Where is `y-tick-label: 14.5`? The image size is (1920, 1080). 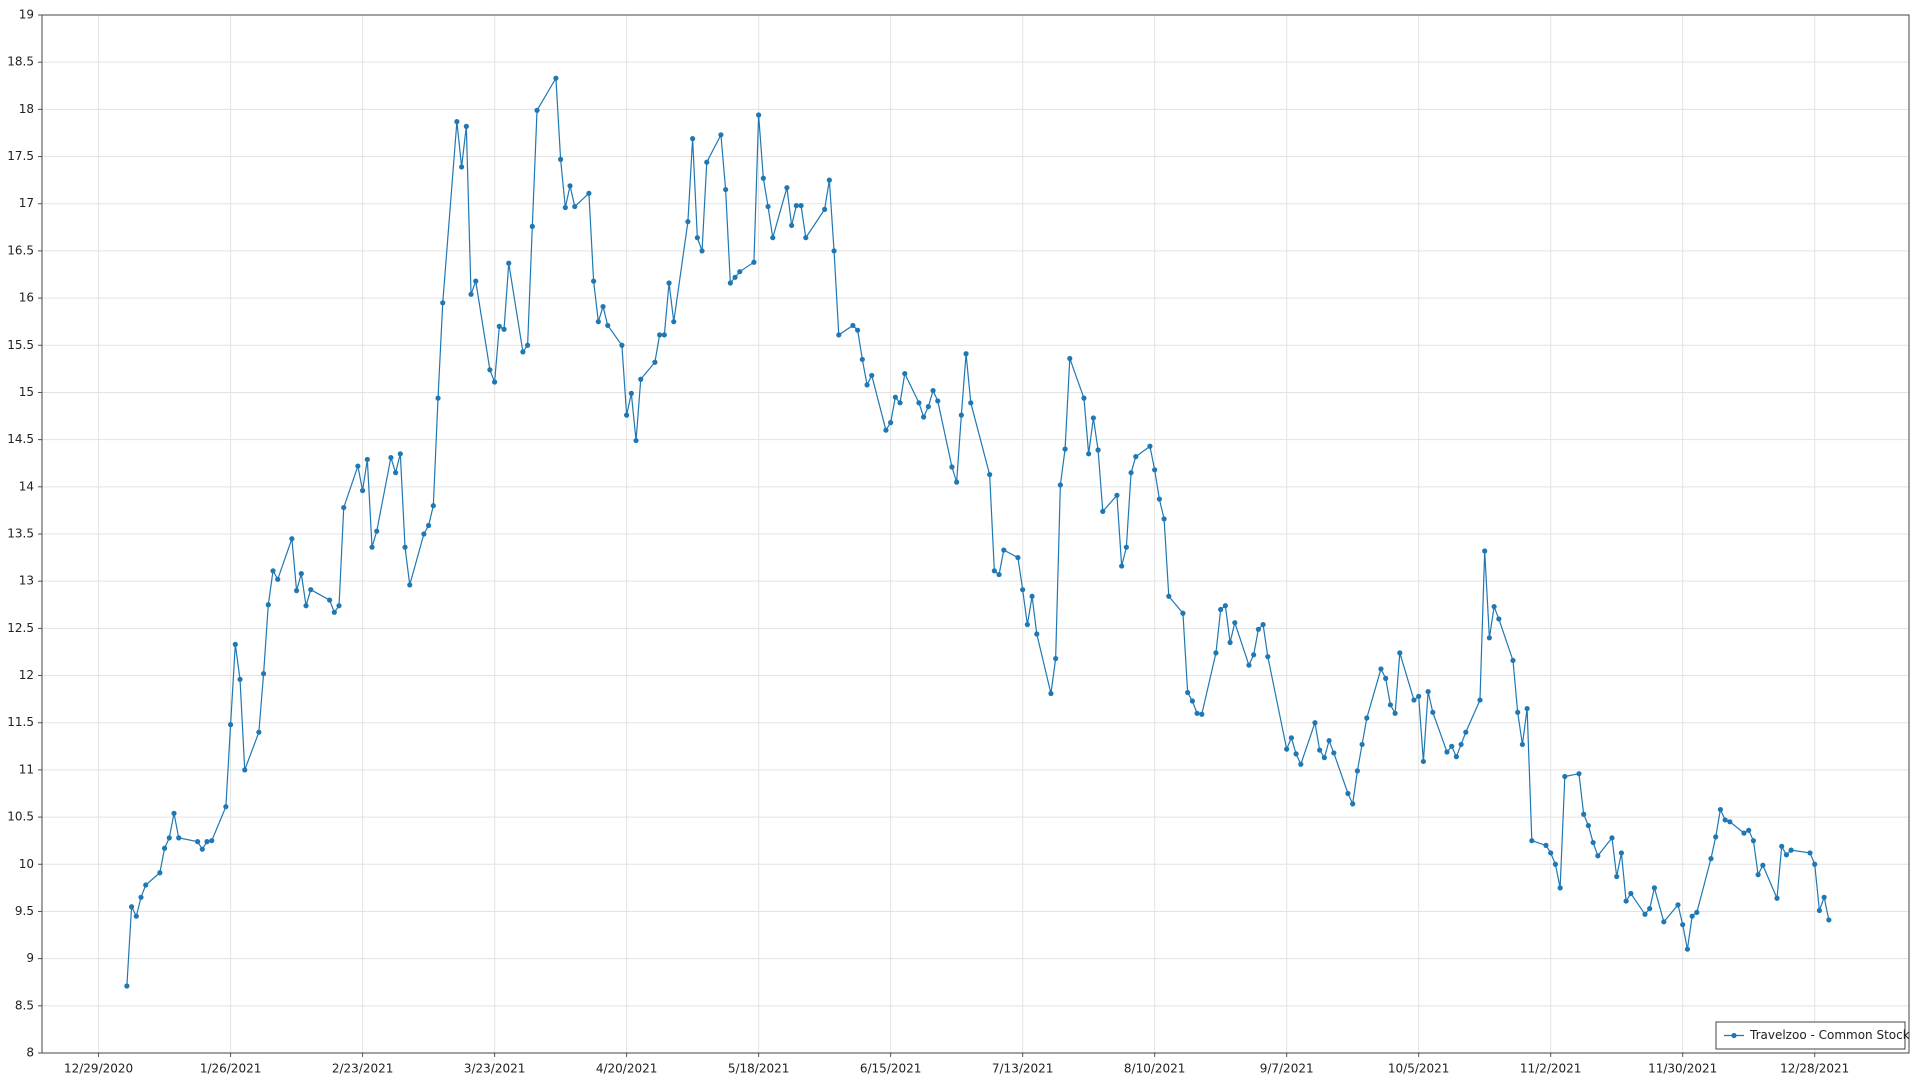 y-tick-label: 14.5 is located at coordinates (20, 439).